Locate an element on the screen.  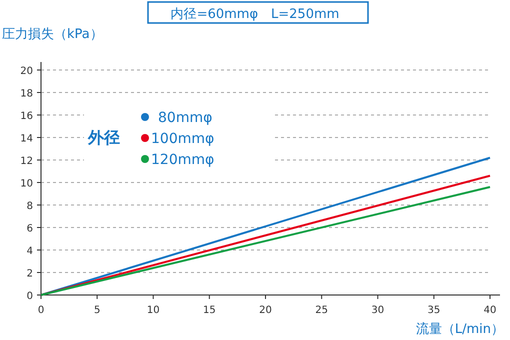
x-tick-label: 5 is located at coordinates (97, 310).